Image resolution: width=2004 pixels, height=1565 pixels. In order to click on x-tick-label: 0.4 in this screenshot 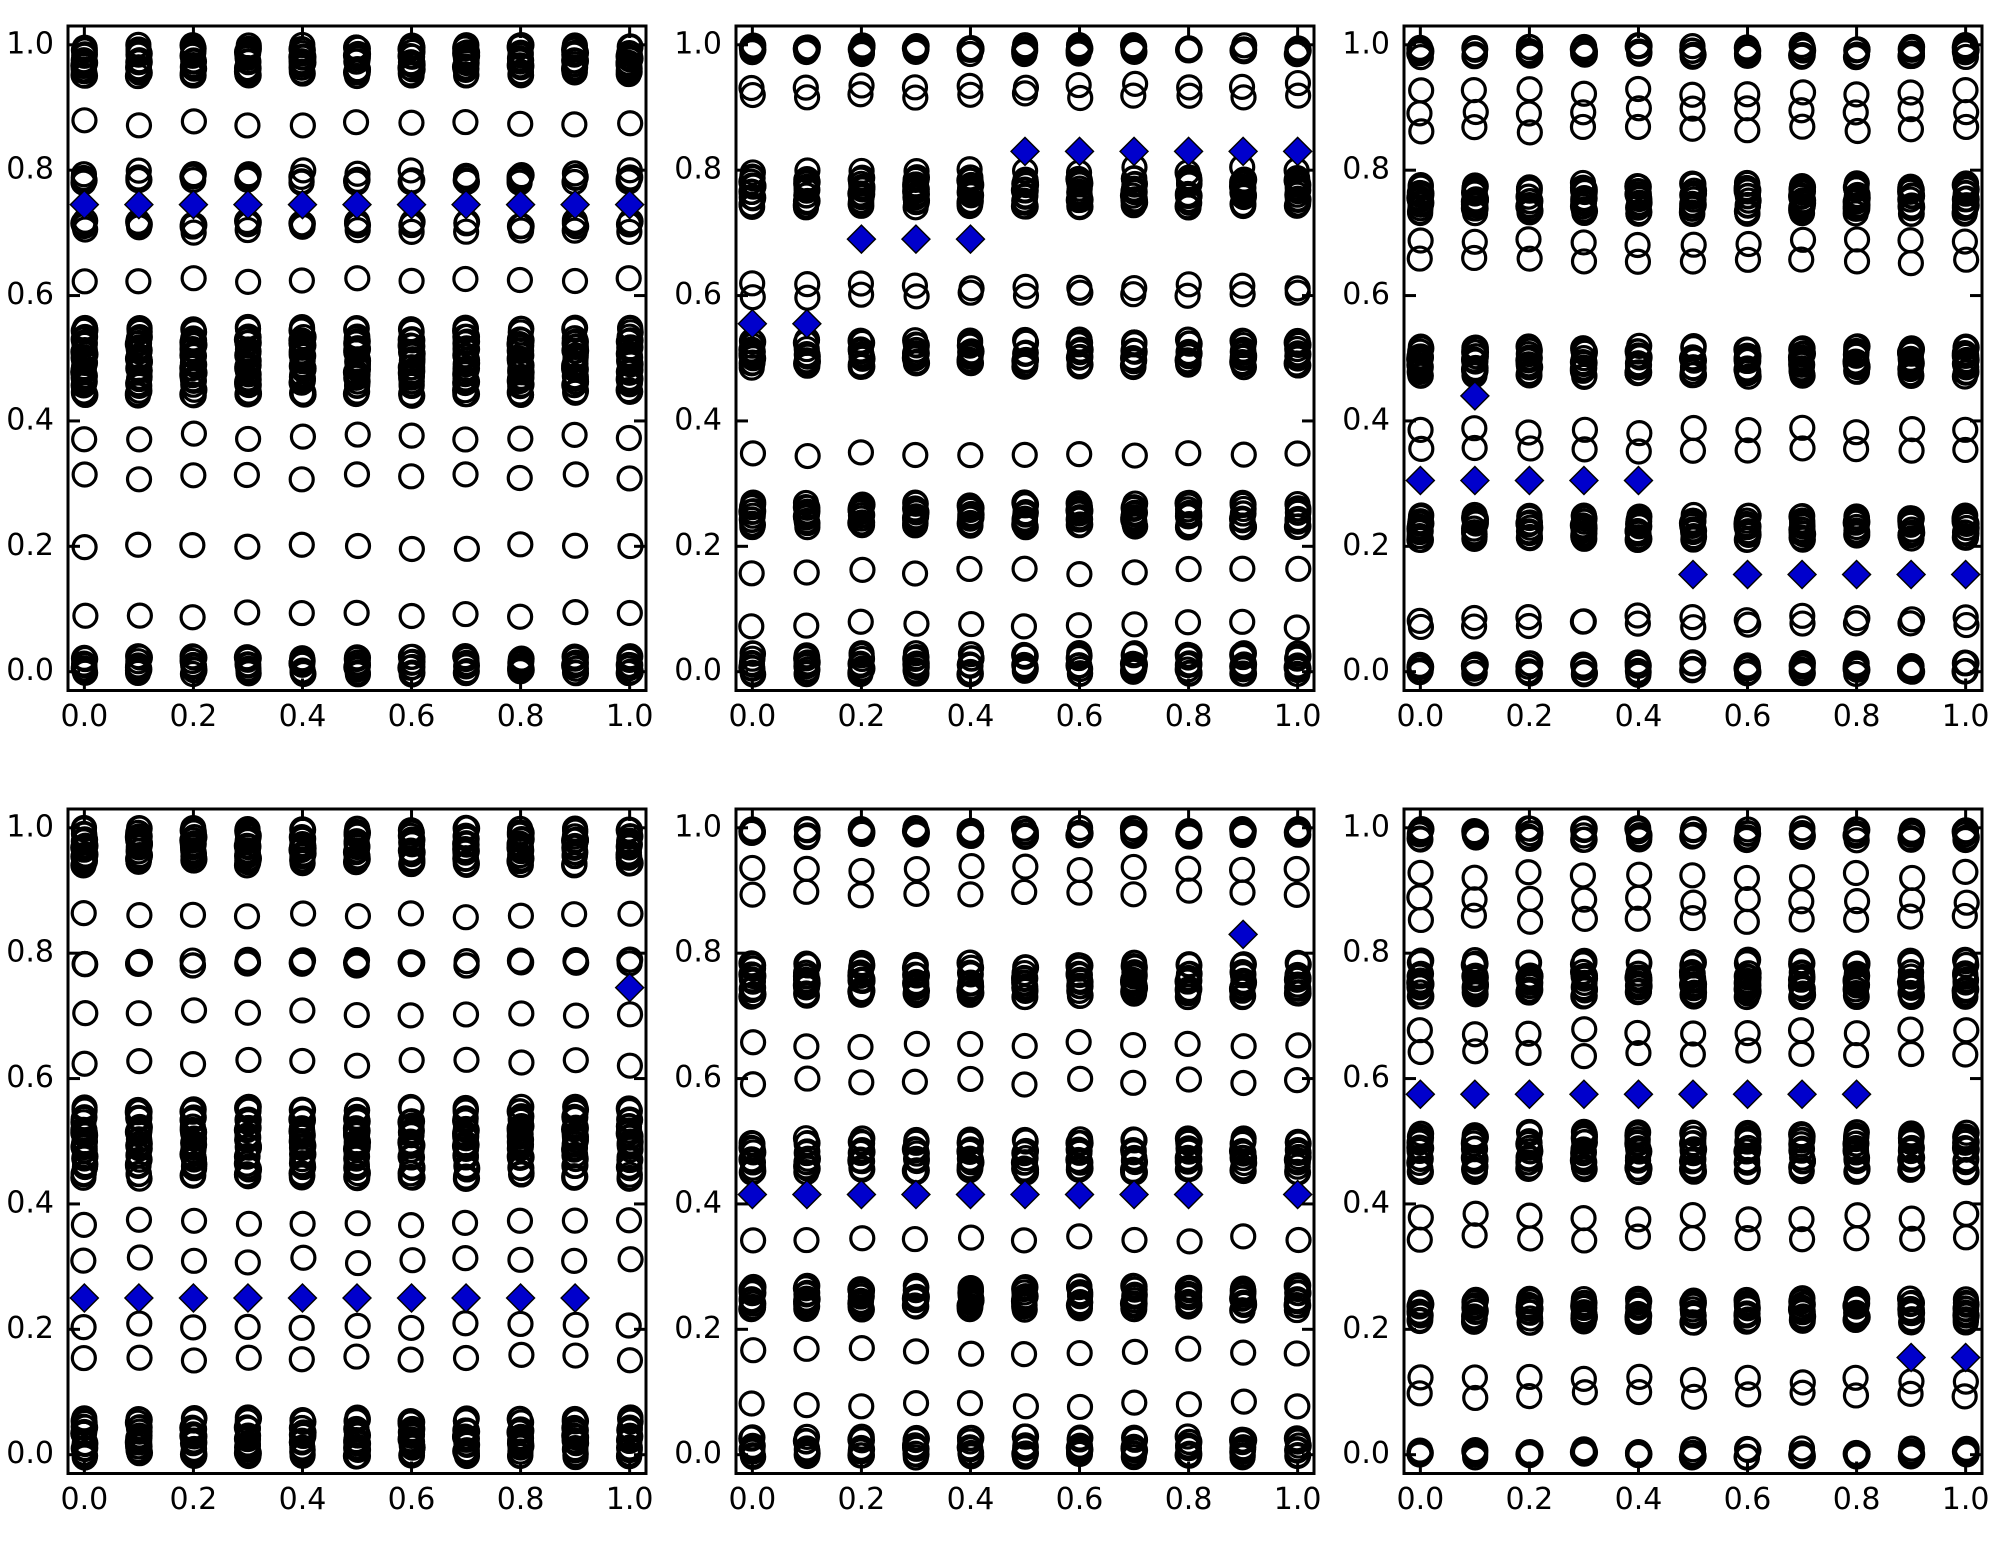, I will do `click(1639, 716)`.